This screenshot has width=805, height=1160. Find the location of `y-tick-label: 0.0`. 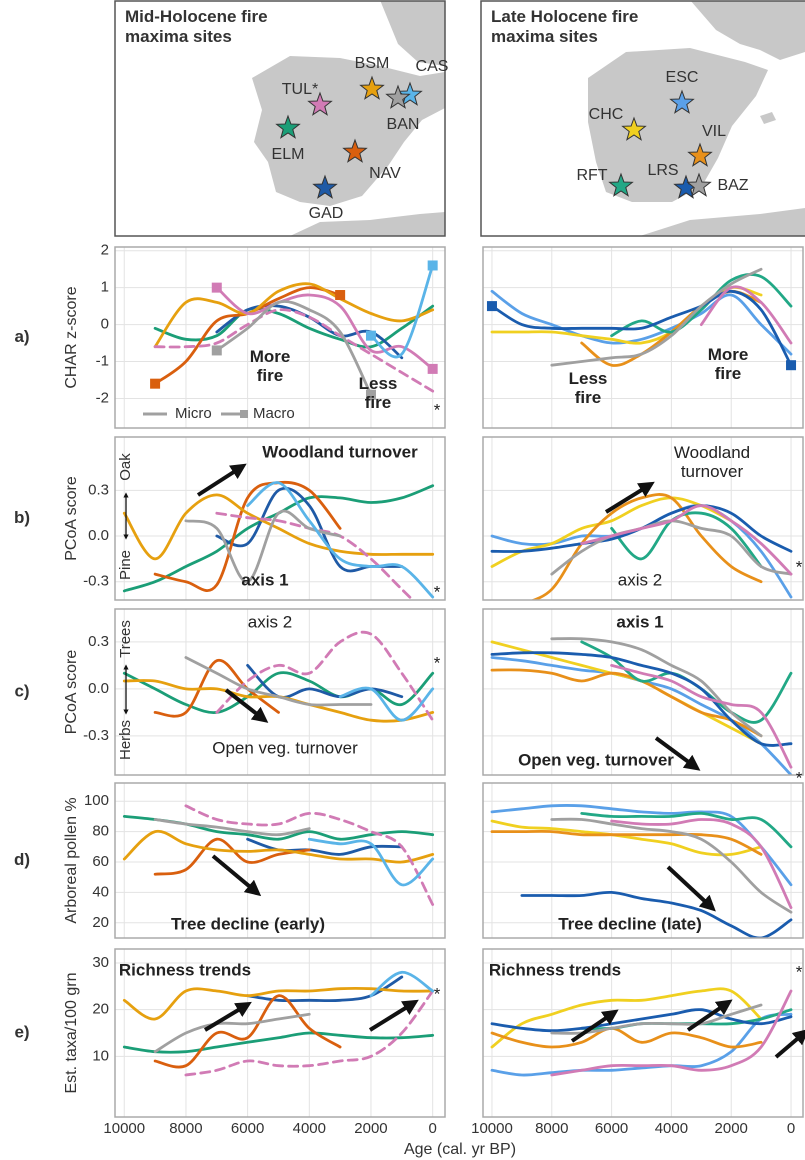

y-tick-label: 0.0 is located at coordinates (98, 535).